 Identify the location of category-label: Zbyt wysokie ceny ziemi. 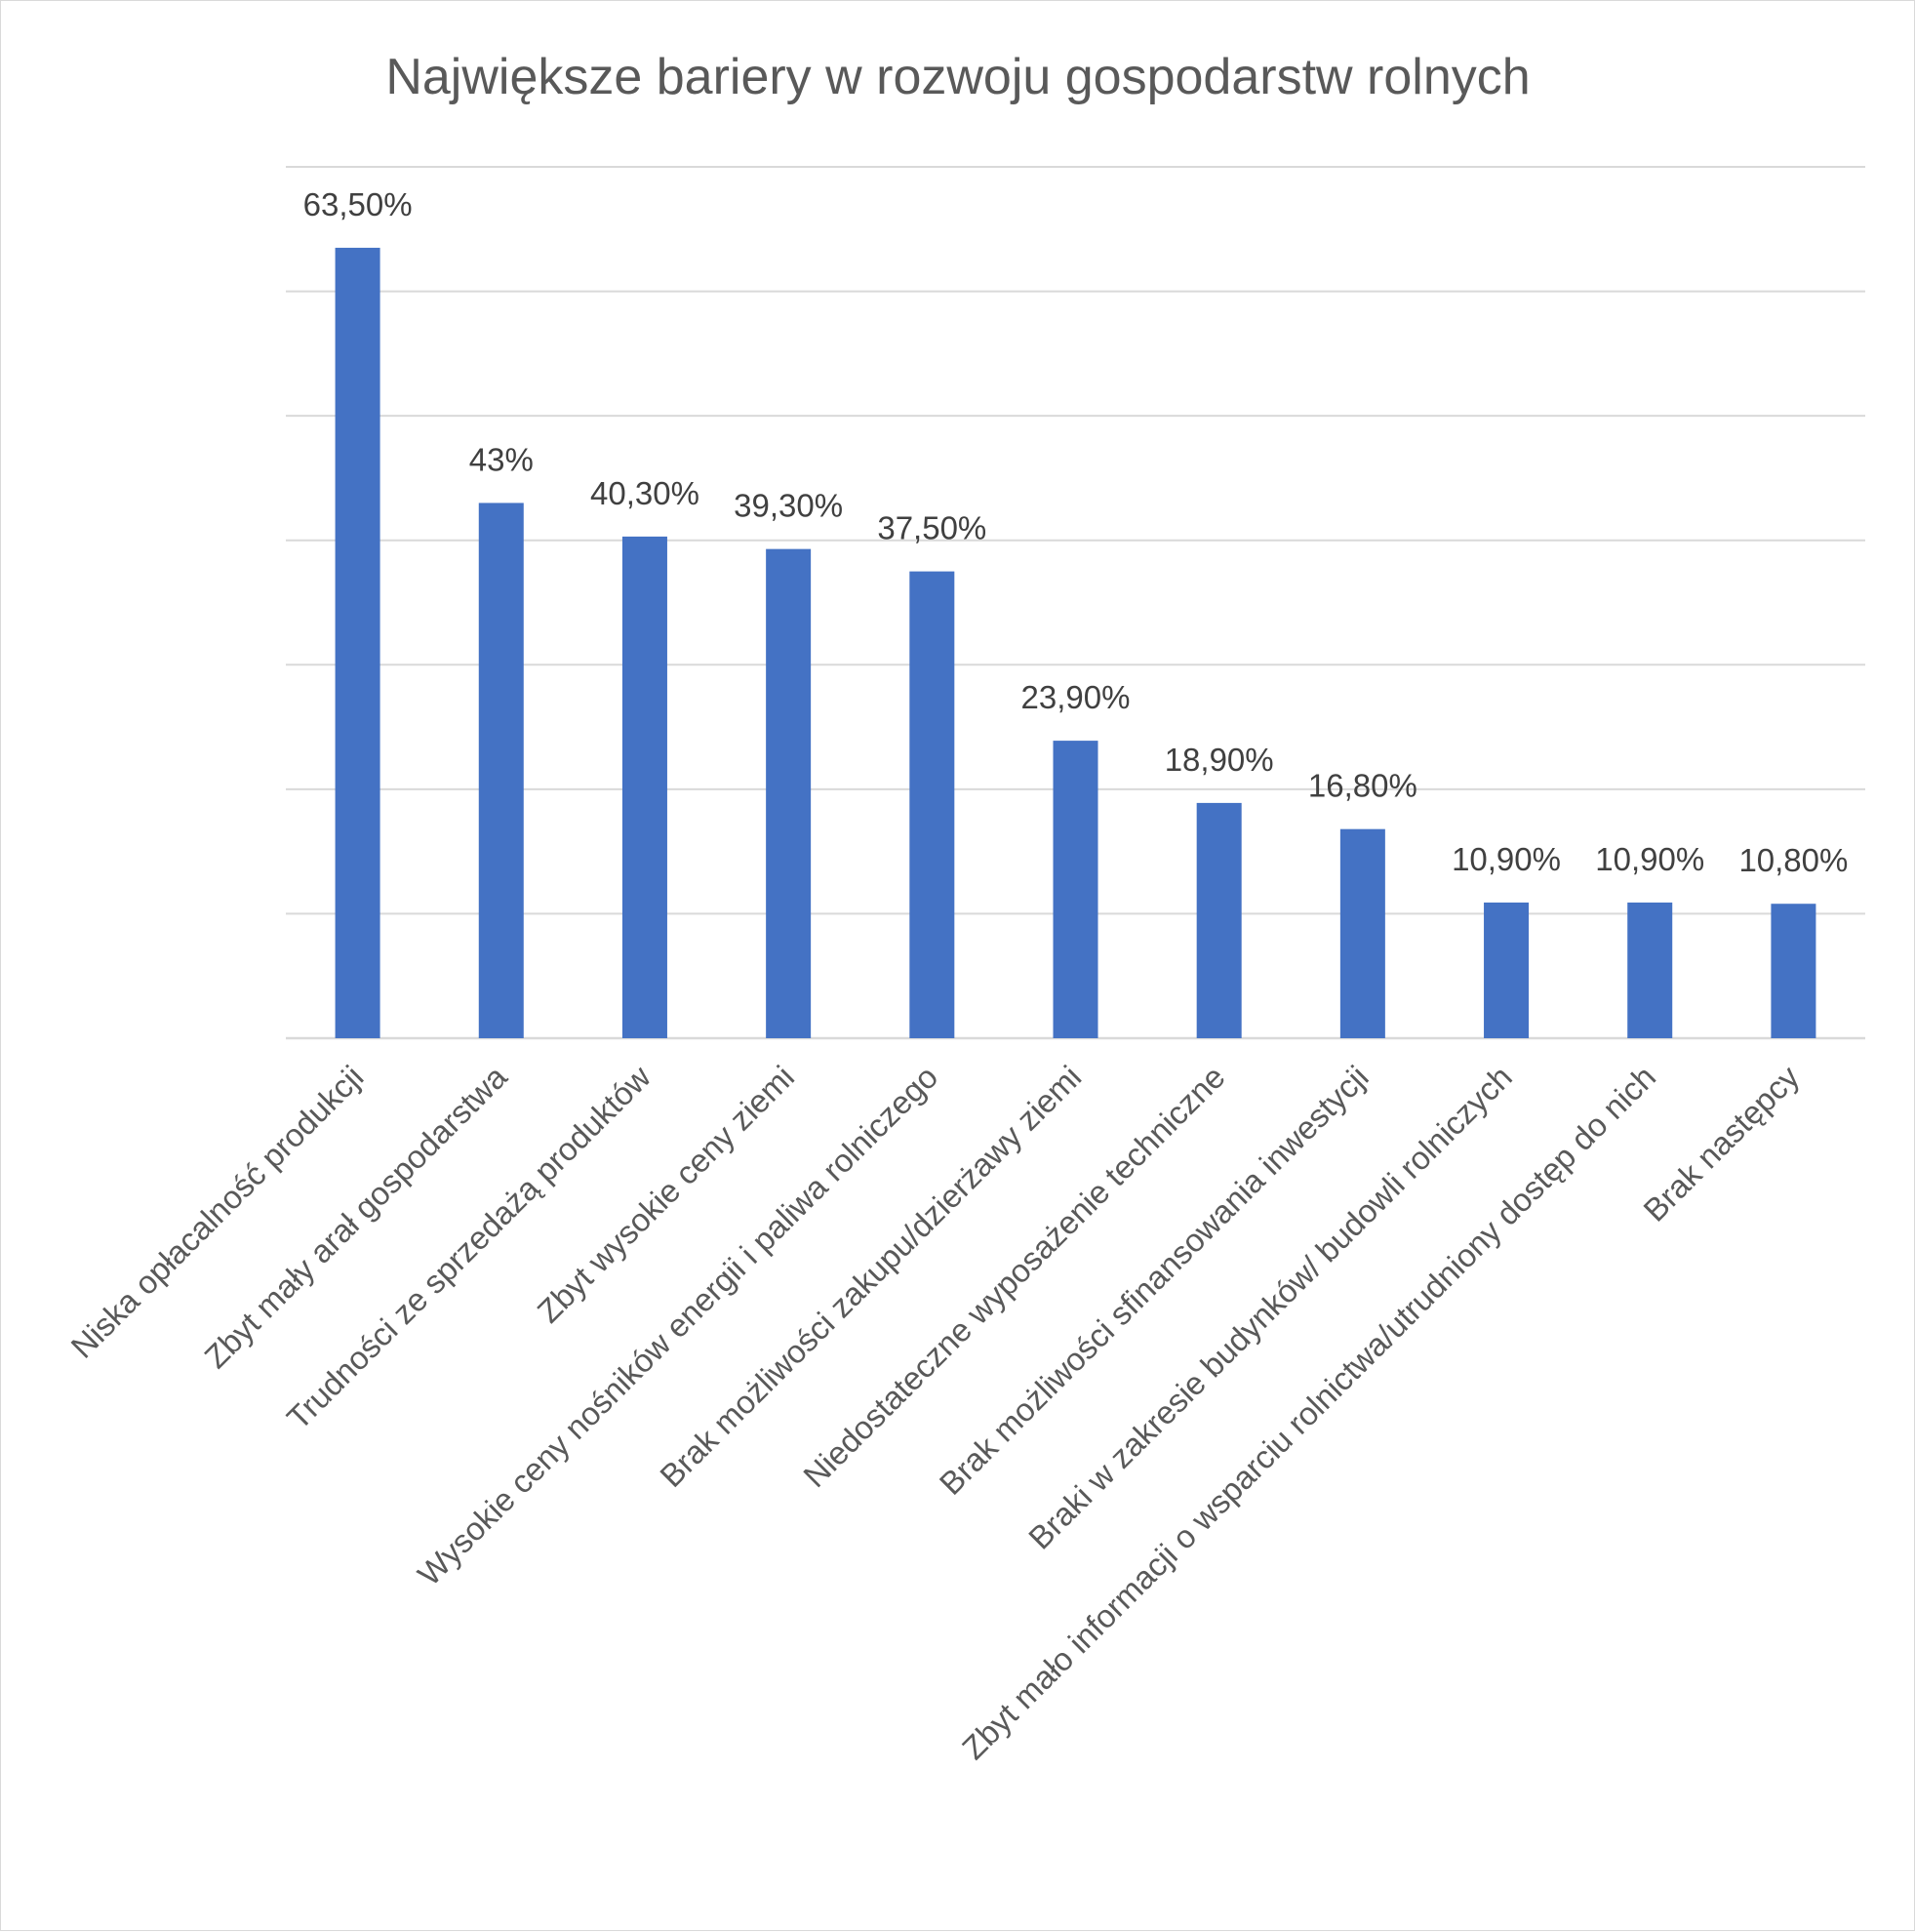
(666, 1194).